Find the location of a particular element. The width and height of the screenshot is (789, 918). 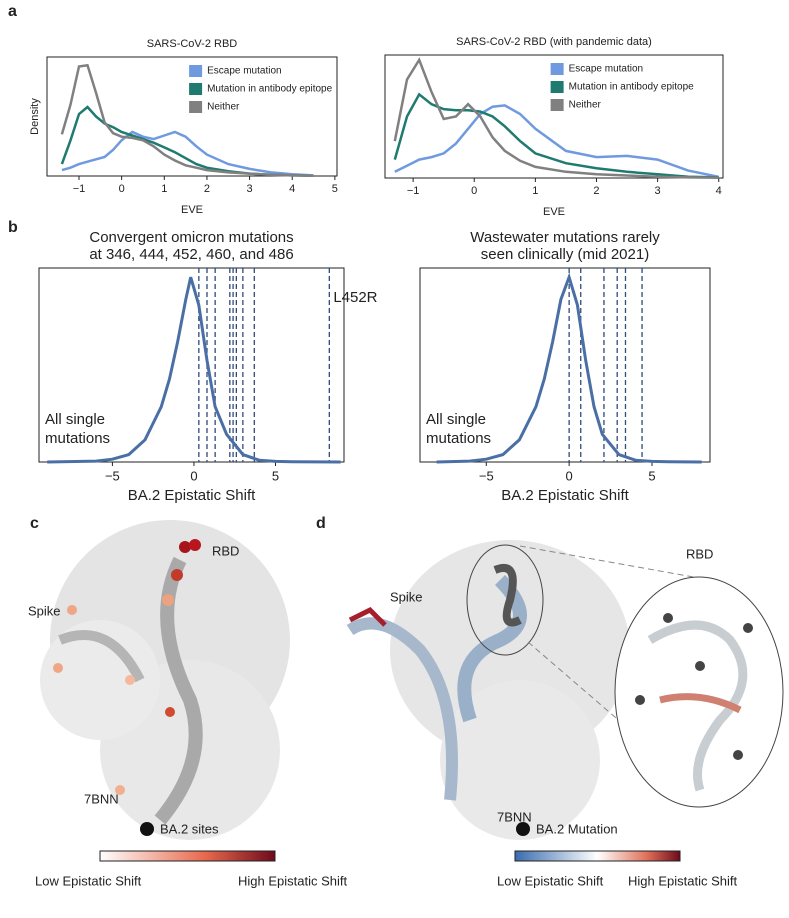

legend-label: BA.2 sites is located at coordinates (189, 828).